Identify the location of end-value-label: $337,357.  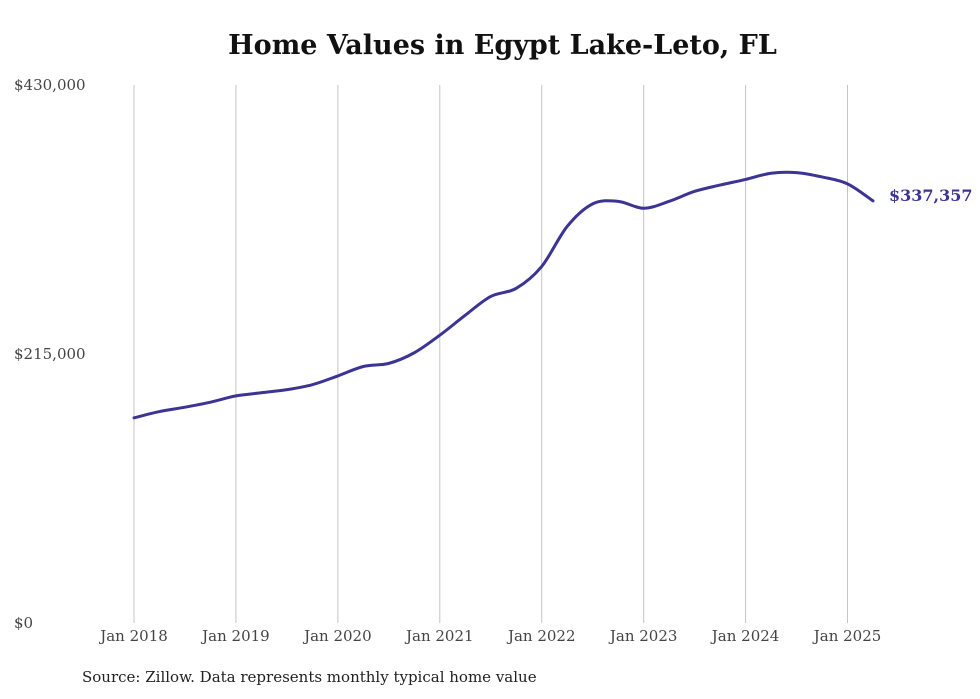
(931, 195).